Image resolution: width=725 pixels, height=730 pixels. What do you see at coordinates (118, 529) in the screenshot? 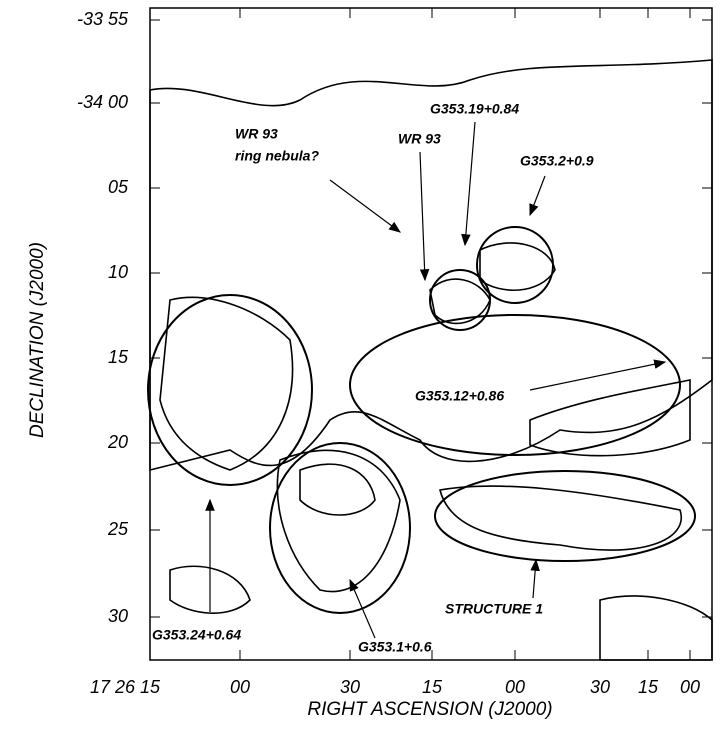
I see `y-tick-label: 25` at bounding box center [118, 529].